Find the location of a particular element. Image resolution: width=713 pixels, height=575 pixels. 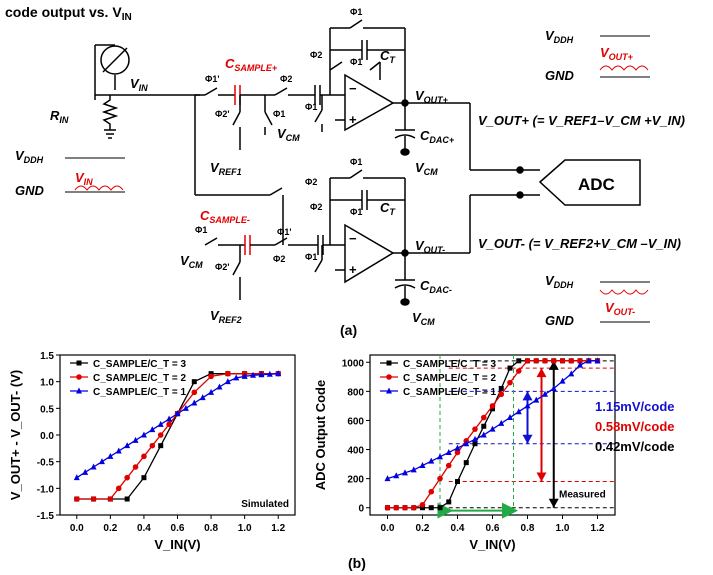

vcm-label-4: VCM is located at coordinates (423, 318).